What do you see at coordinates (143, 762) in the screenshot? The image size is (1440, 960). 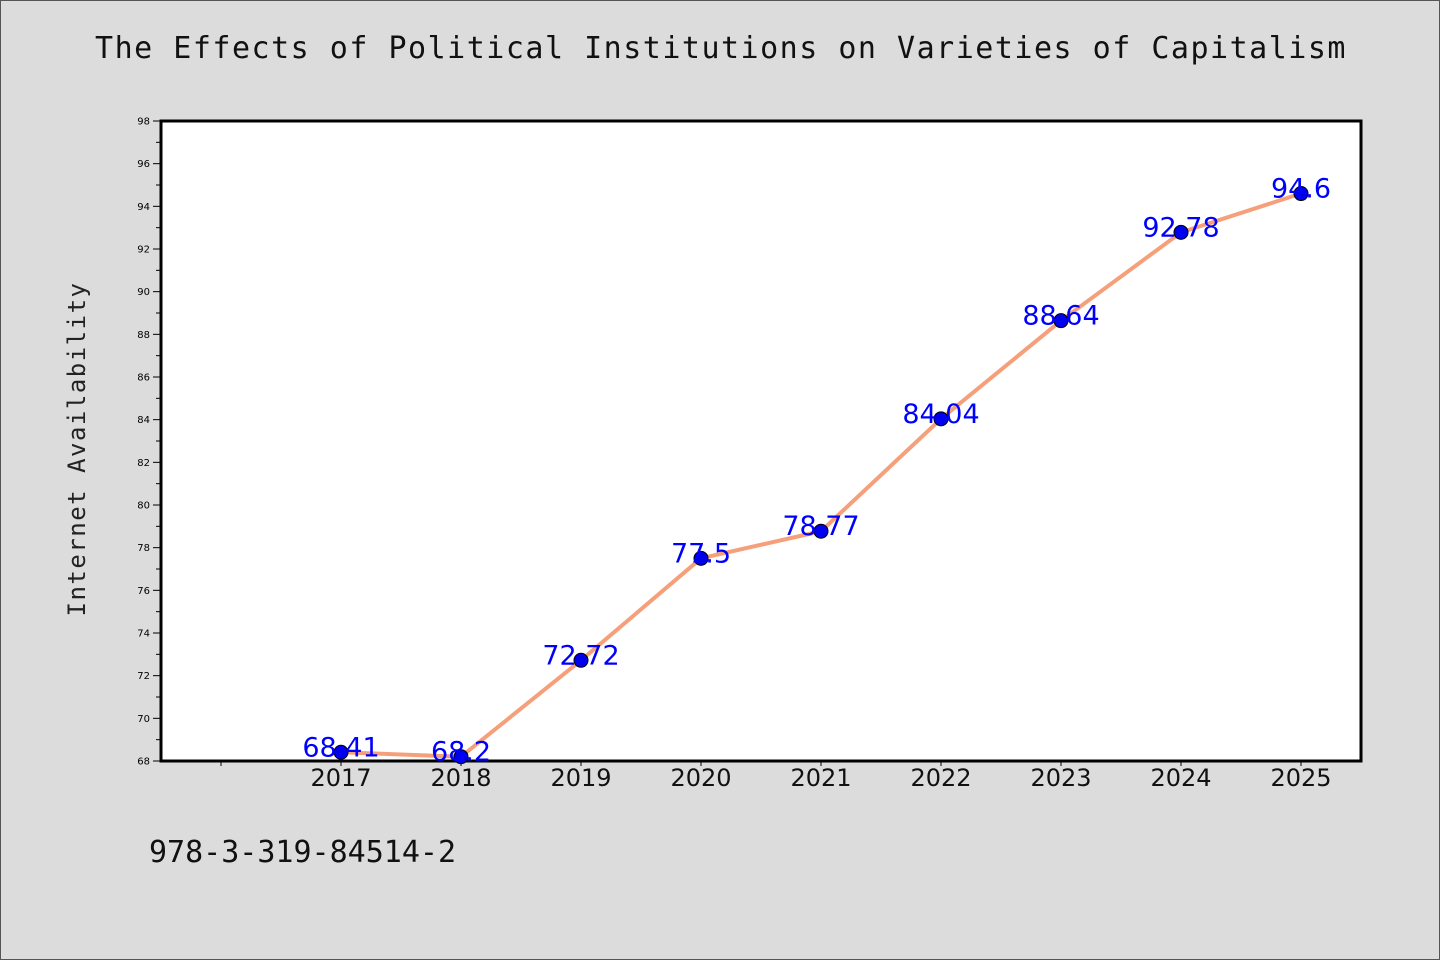 I see `y-tick-label: 68` at bounding box center [143, 762].